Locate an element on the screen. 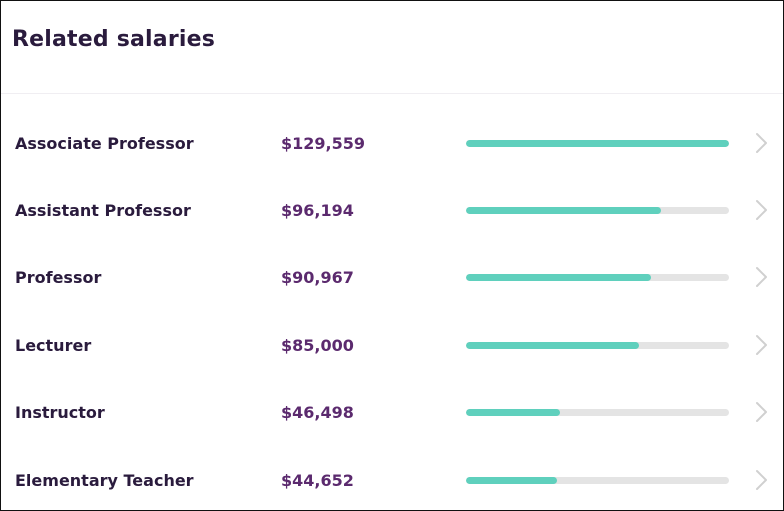 The height and width of the screenshot is (511, 784). job-title: Lecturer is located at coordinates (53, 345).